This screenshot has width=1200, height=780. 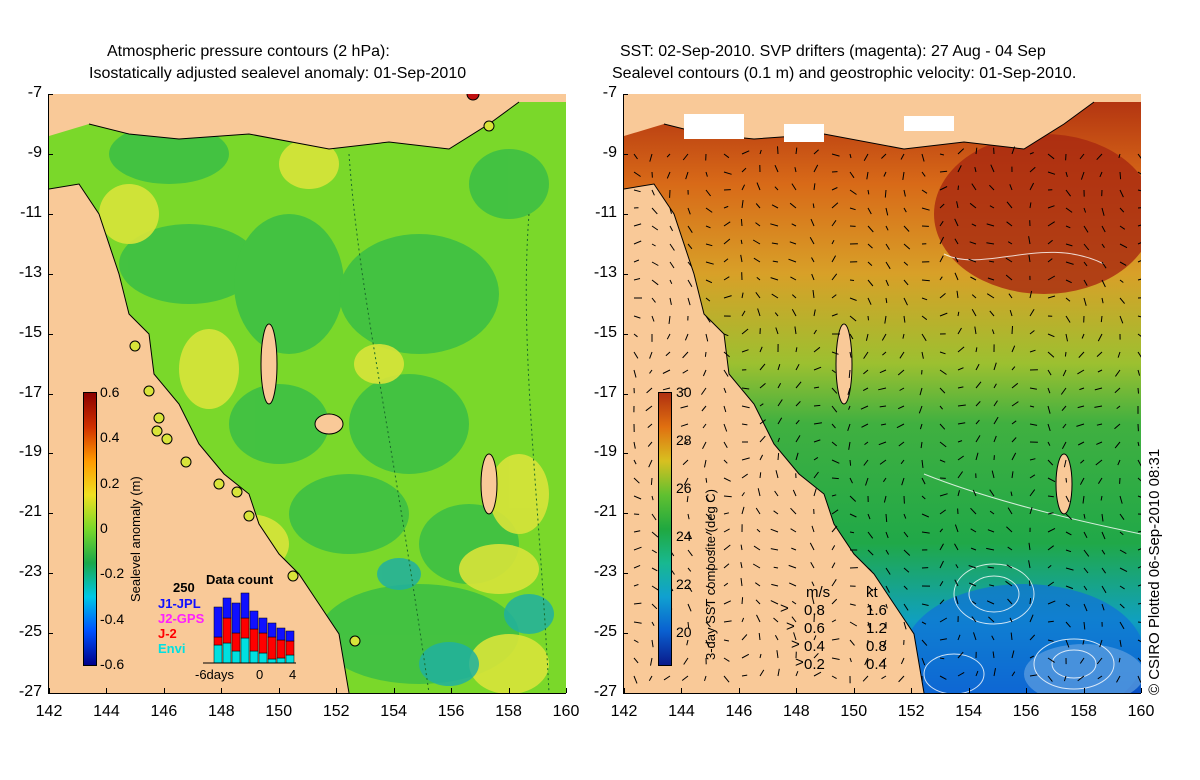 What do you see at coordinates (215, 674) in the screenshot?
I see `data-count-x-label: -6days` at bounding box center [215, 674].